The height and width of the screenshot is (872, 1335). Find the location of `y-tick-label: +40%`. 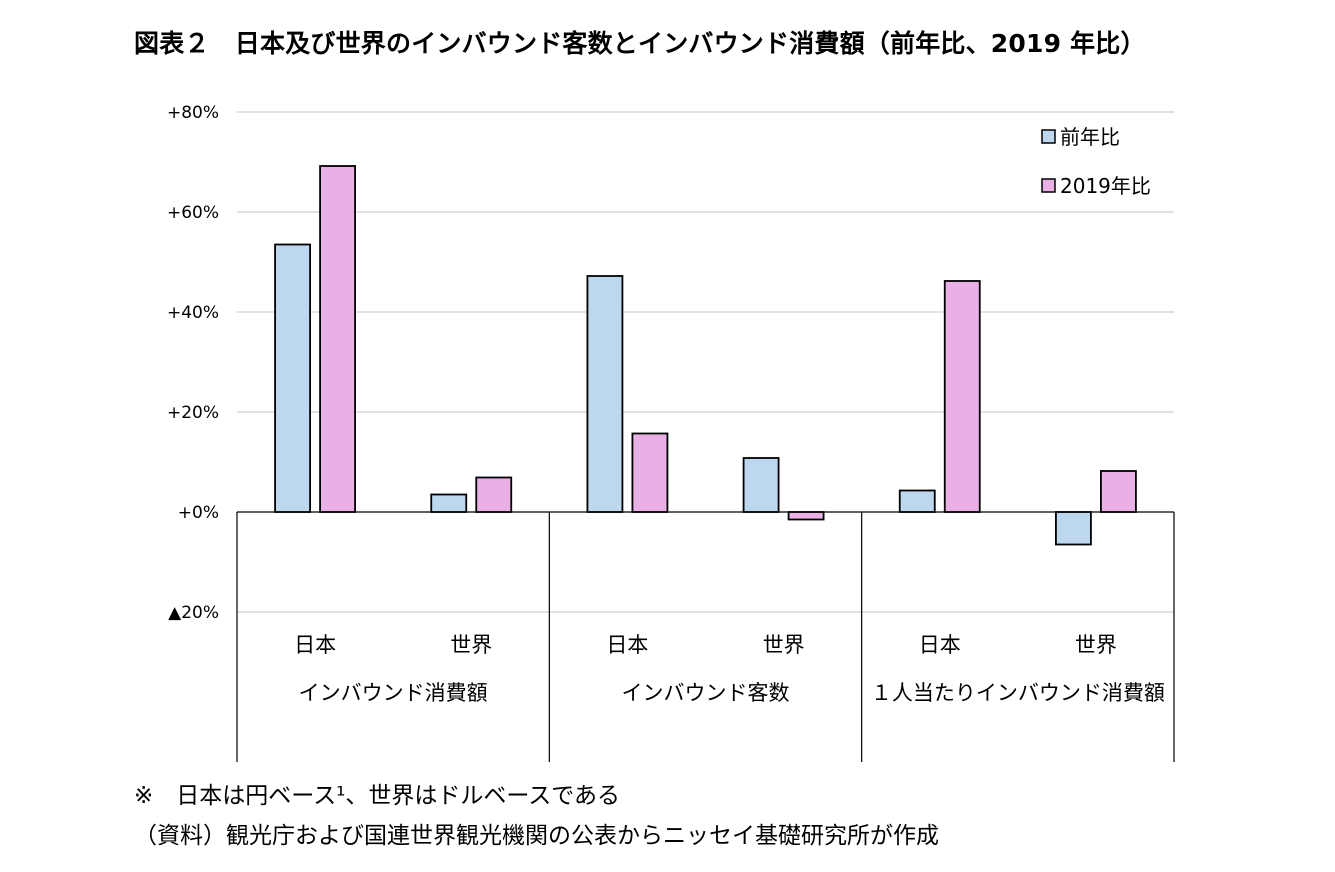

y-tick-label: +40% is located at coordinates (193, 313).